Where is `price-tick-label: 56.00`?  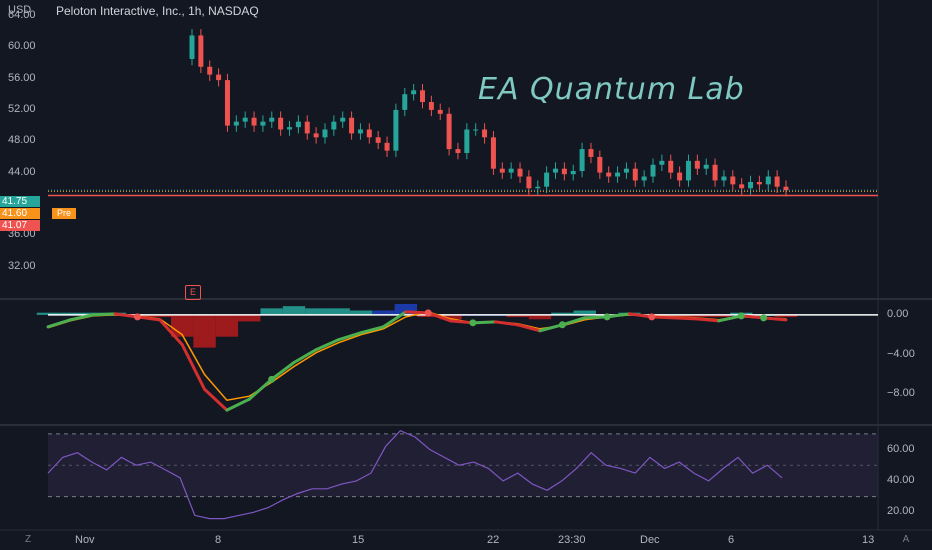 price-tick-label: 56.00 is located at coordinates (22, 77).